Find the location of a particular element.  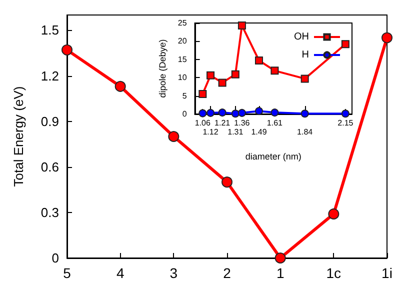

y-tick-label: 10 is located at coordinates (183, 77).